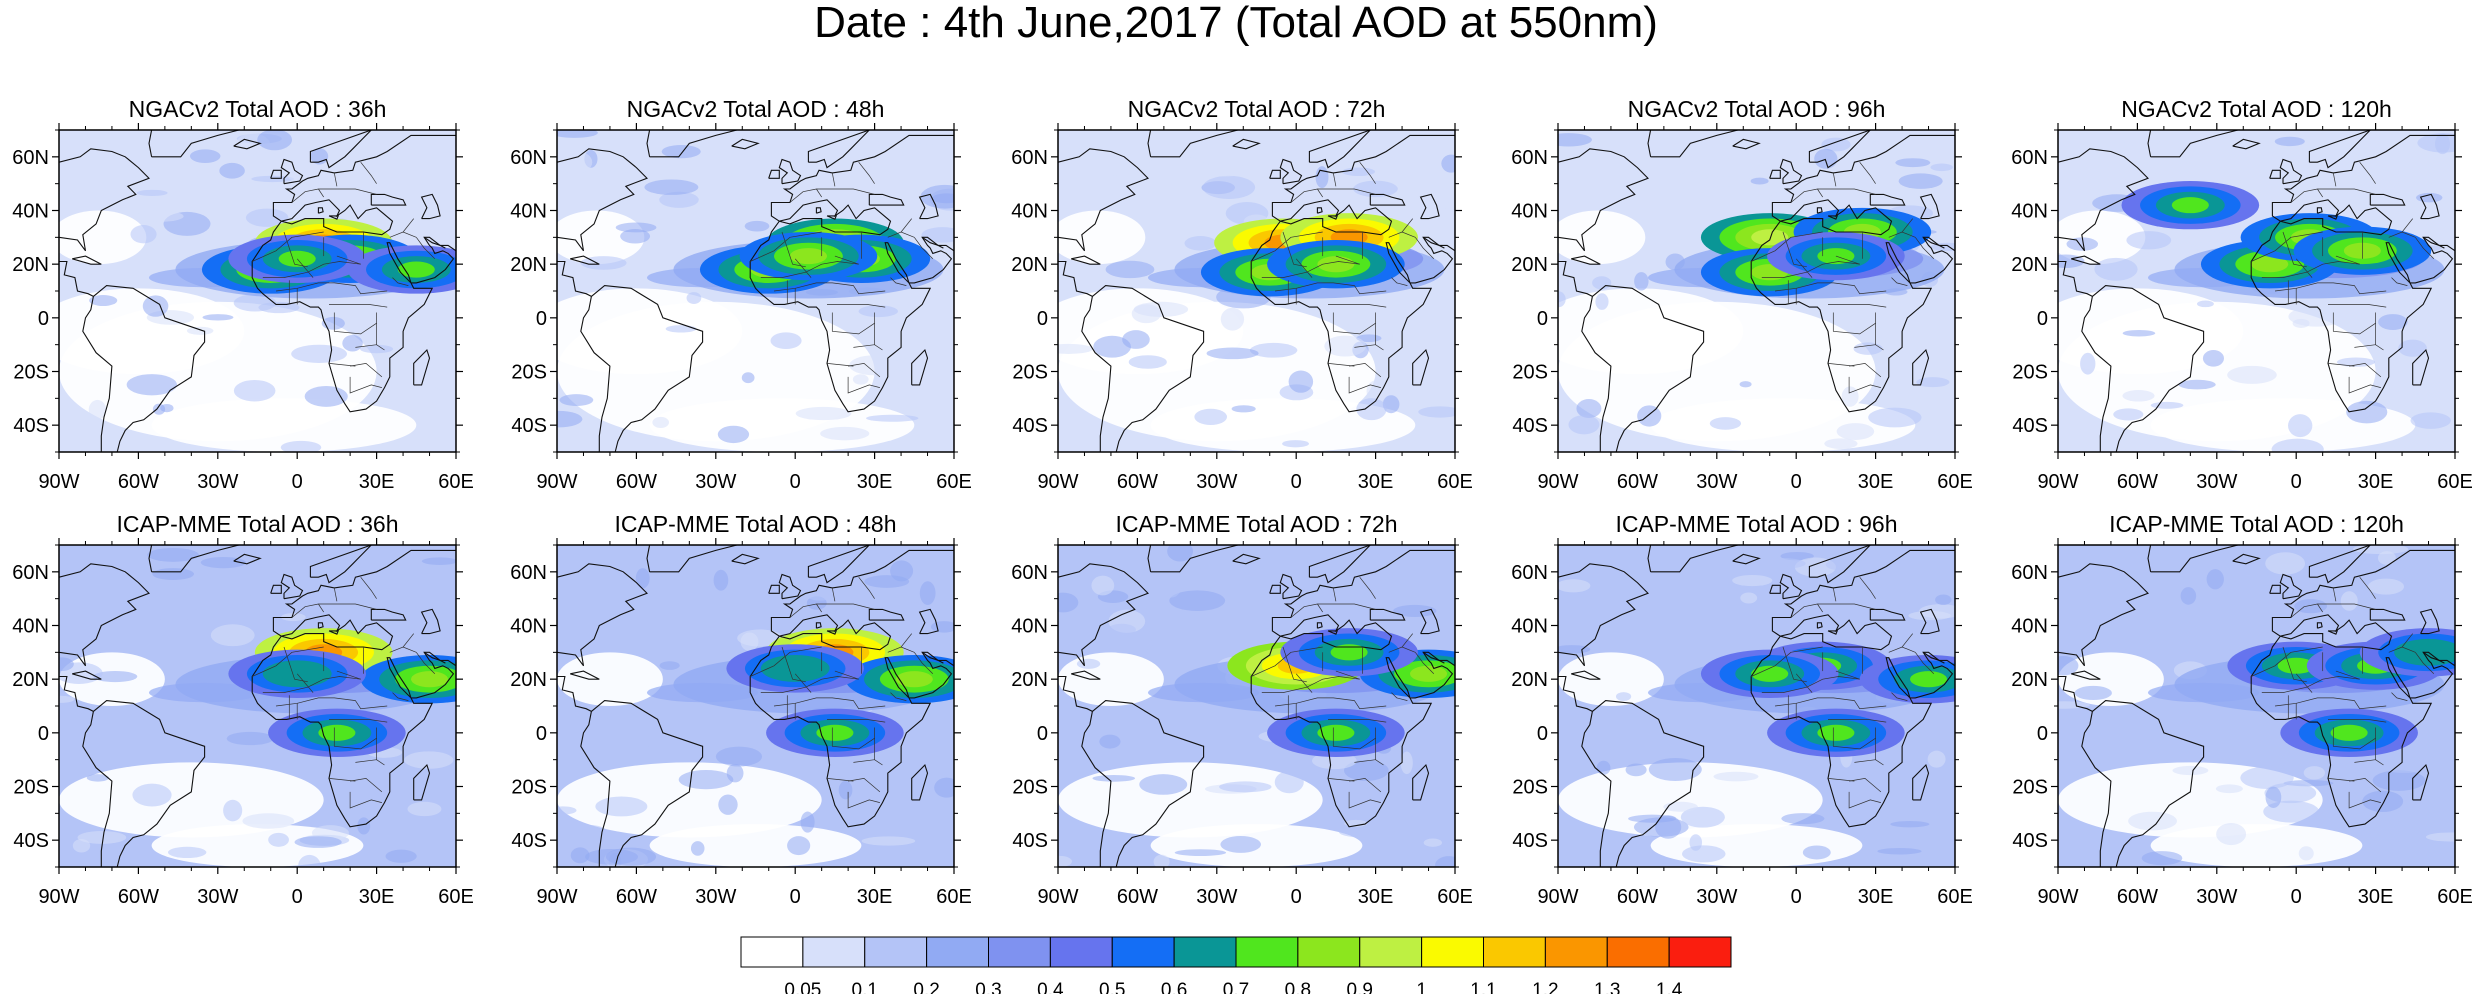 The image size is (2472, 994). What do you see at coordinates (1651, 331) in the screenshot?
I see `clean-air-region` at bounding box center [1651, 331].